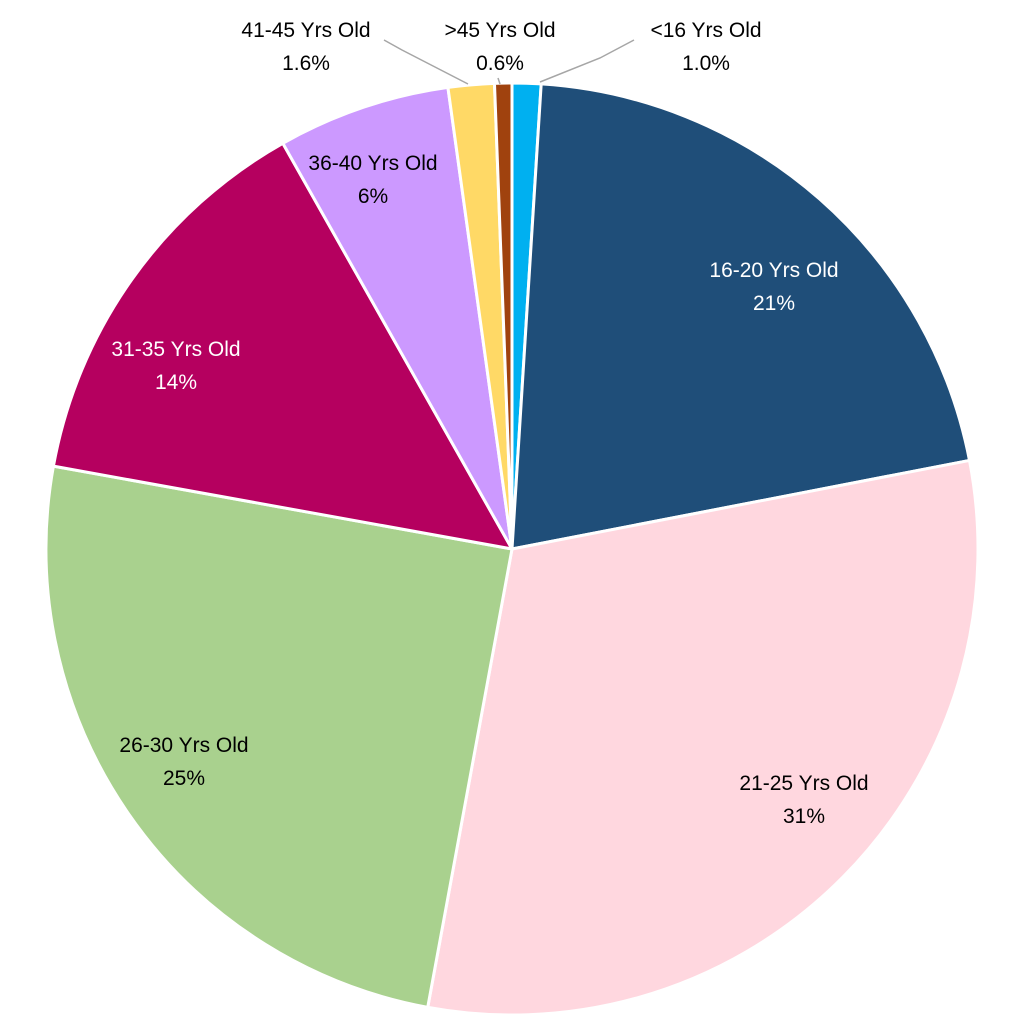 This screenshot has width=1024, height=1024. I want to click on leader-line-under-16-yrs-old, so click(587, 61).